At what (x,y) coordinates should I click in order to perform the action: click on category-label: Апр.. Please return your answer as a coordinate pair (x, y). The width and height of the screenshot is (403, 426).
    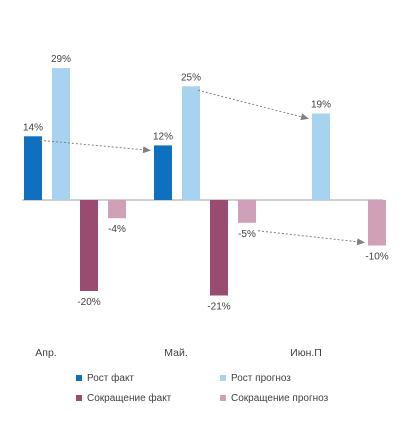
    Looking at the image, I should click on (45, 353).